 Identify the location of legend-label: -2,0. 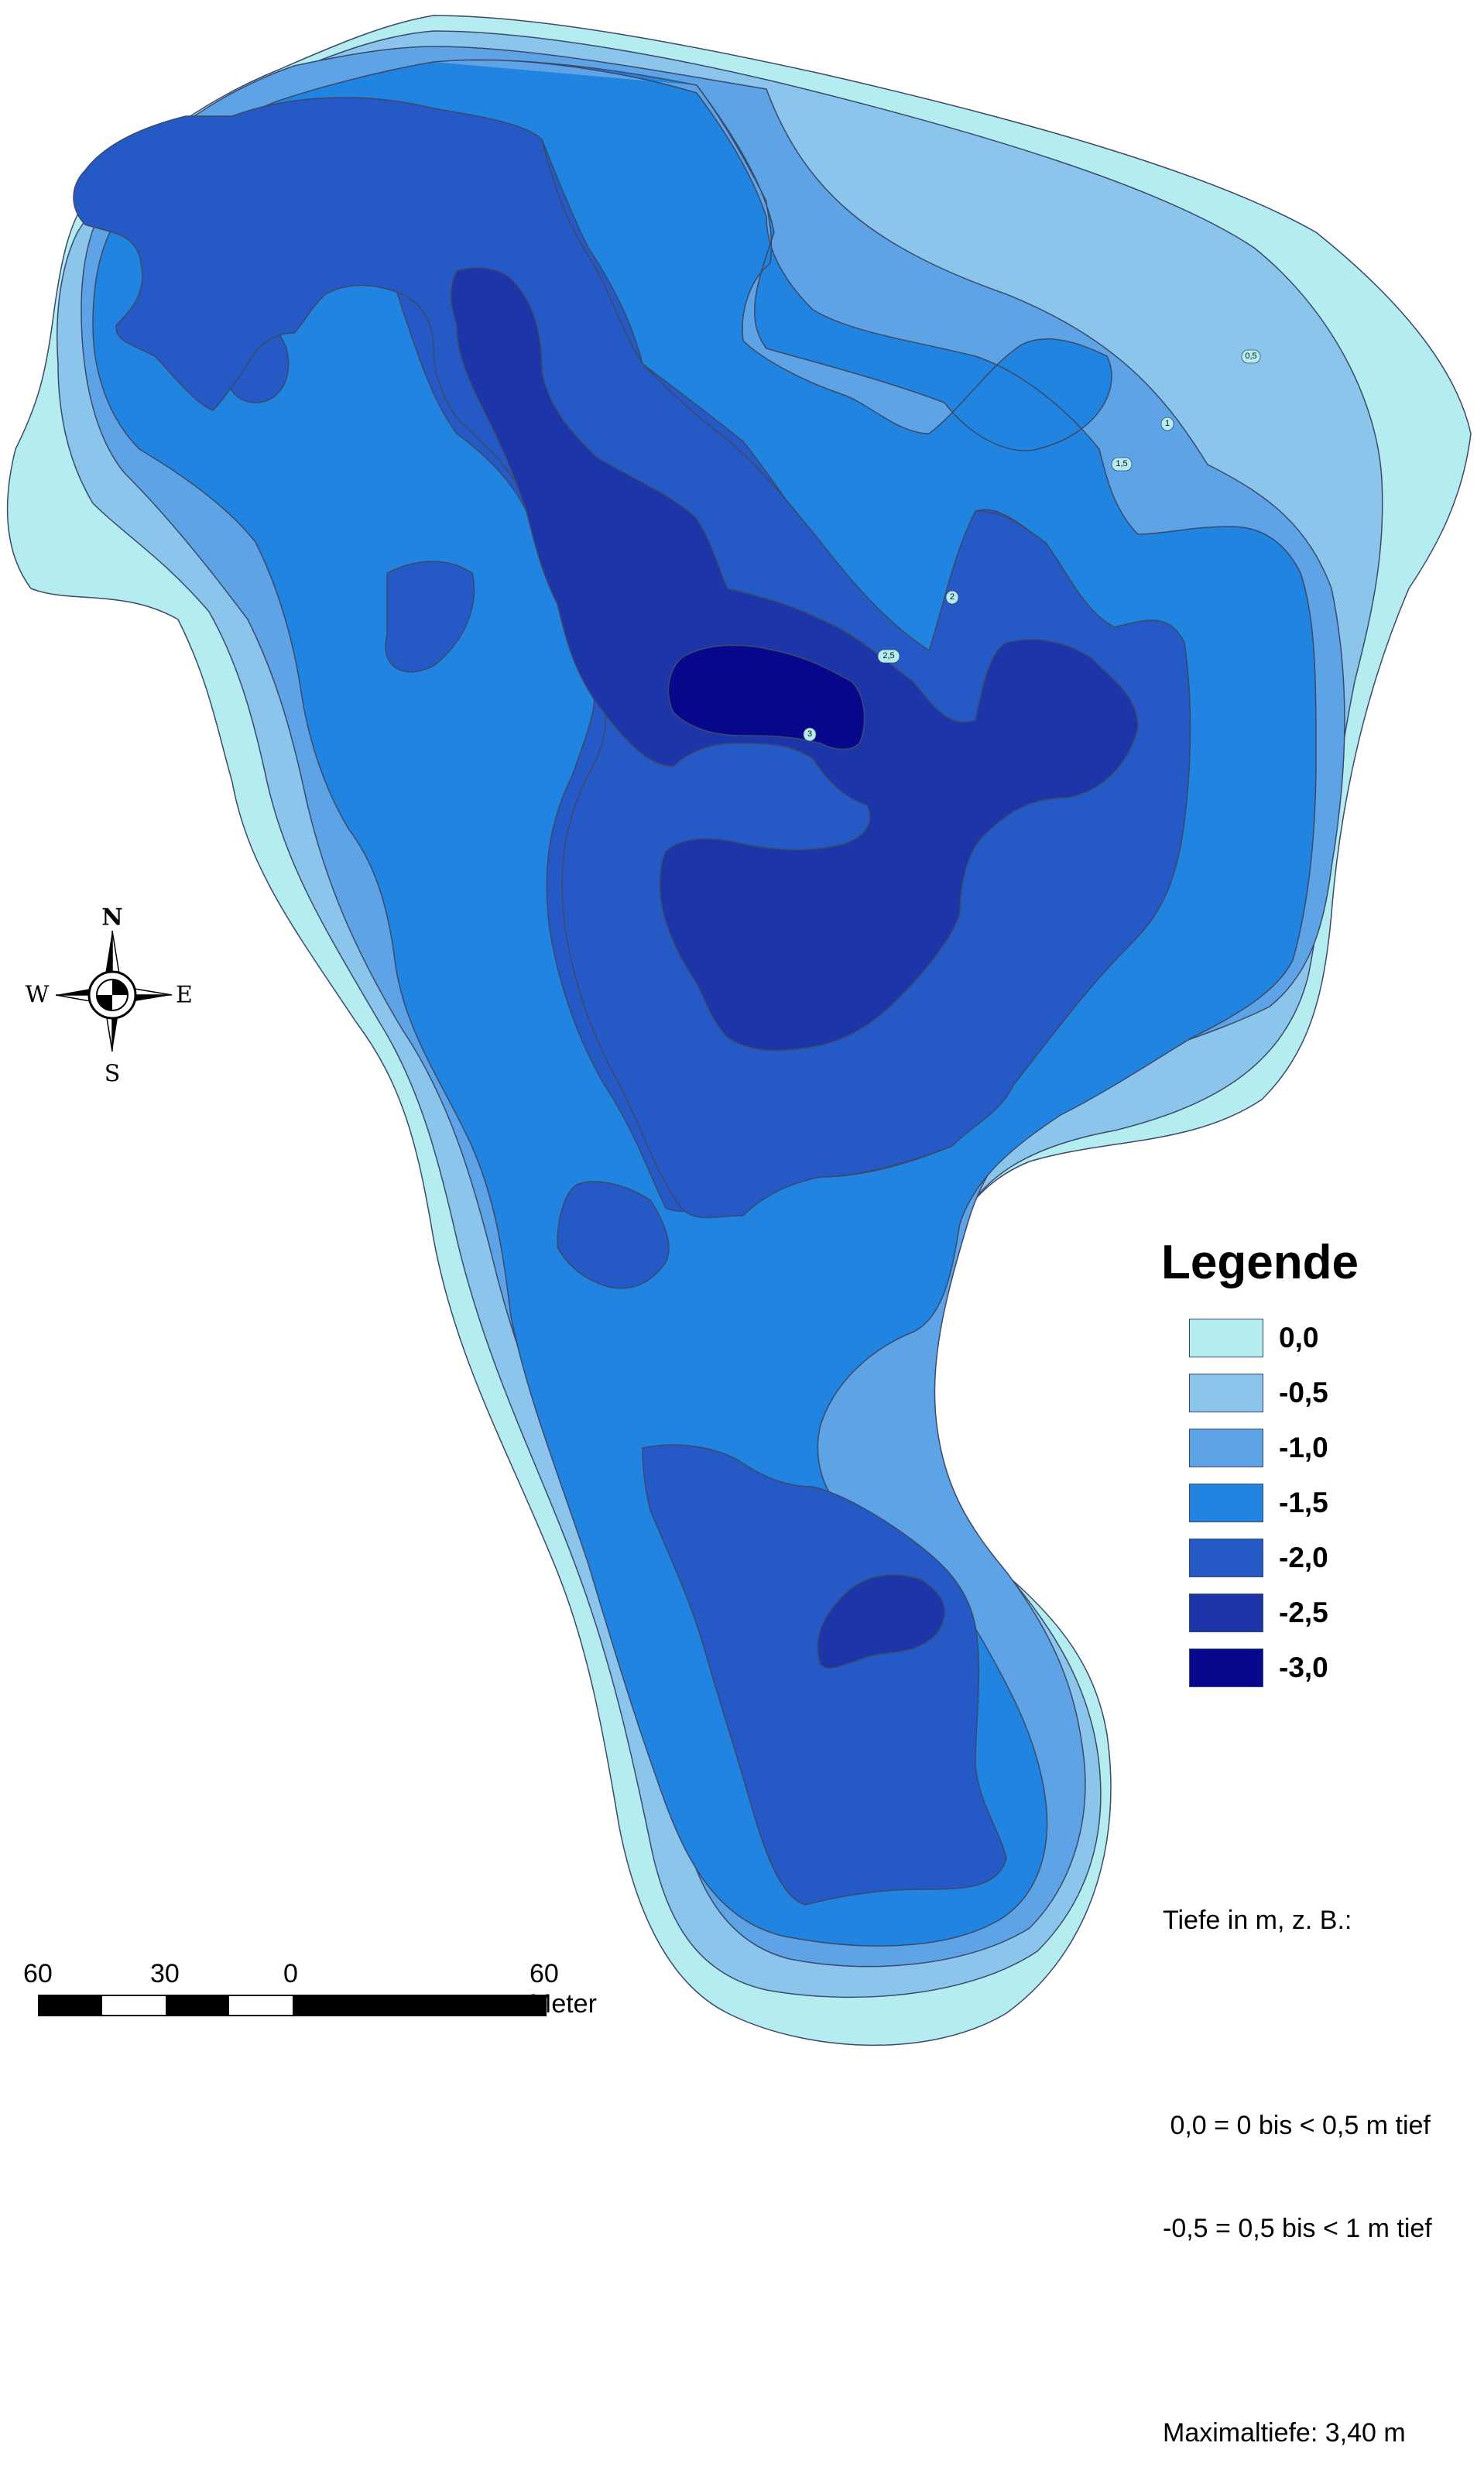
(1303, 1557).